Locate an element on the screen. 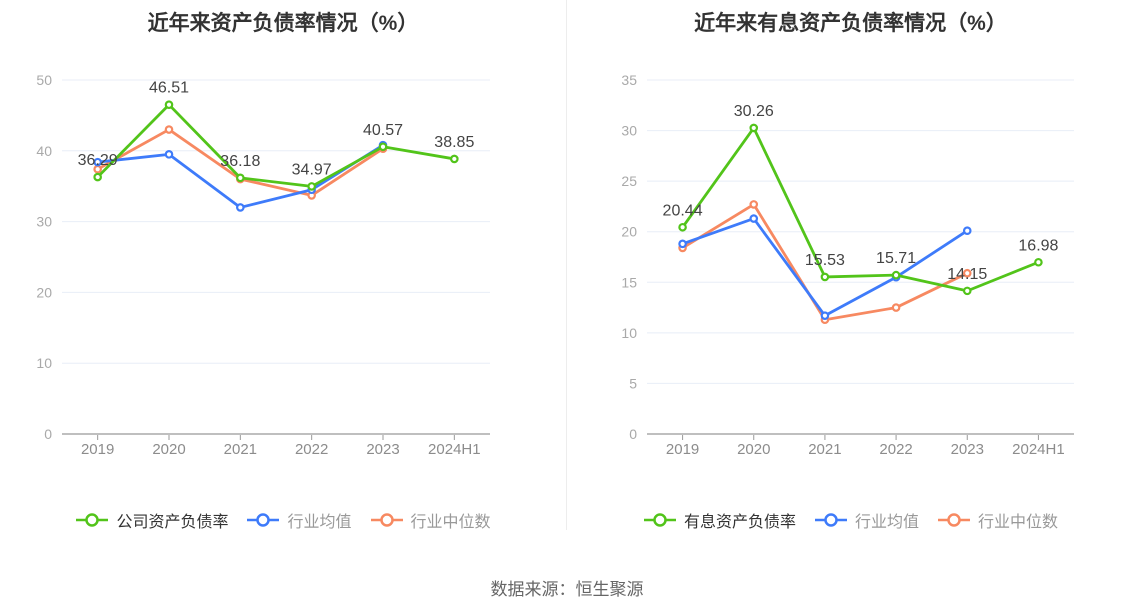  svg-text: 36.29 is located at coordinates (98, 160).